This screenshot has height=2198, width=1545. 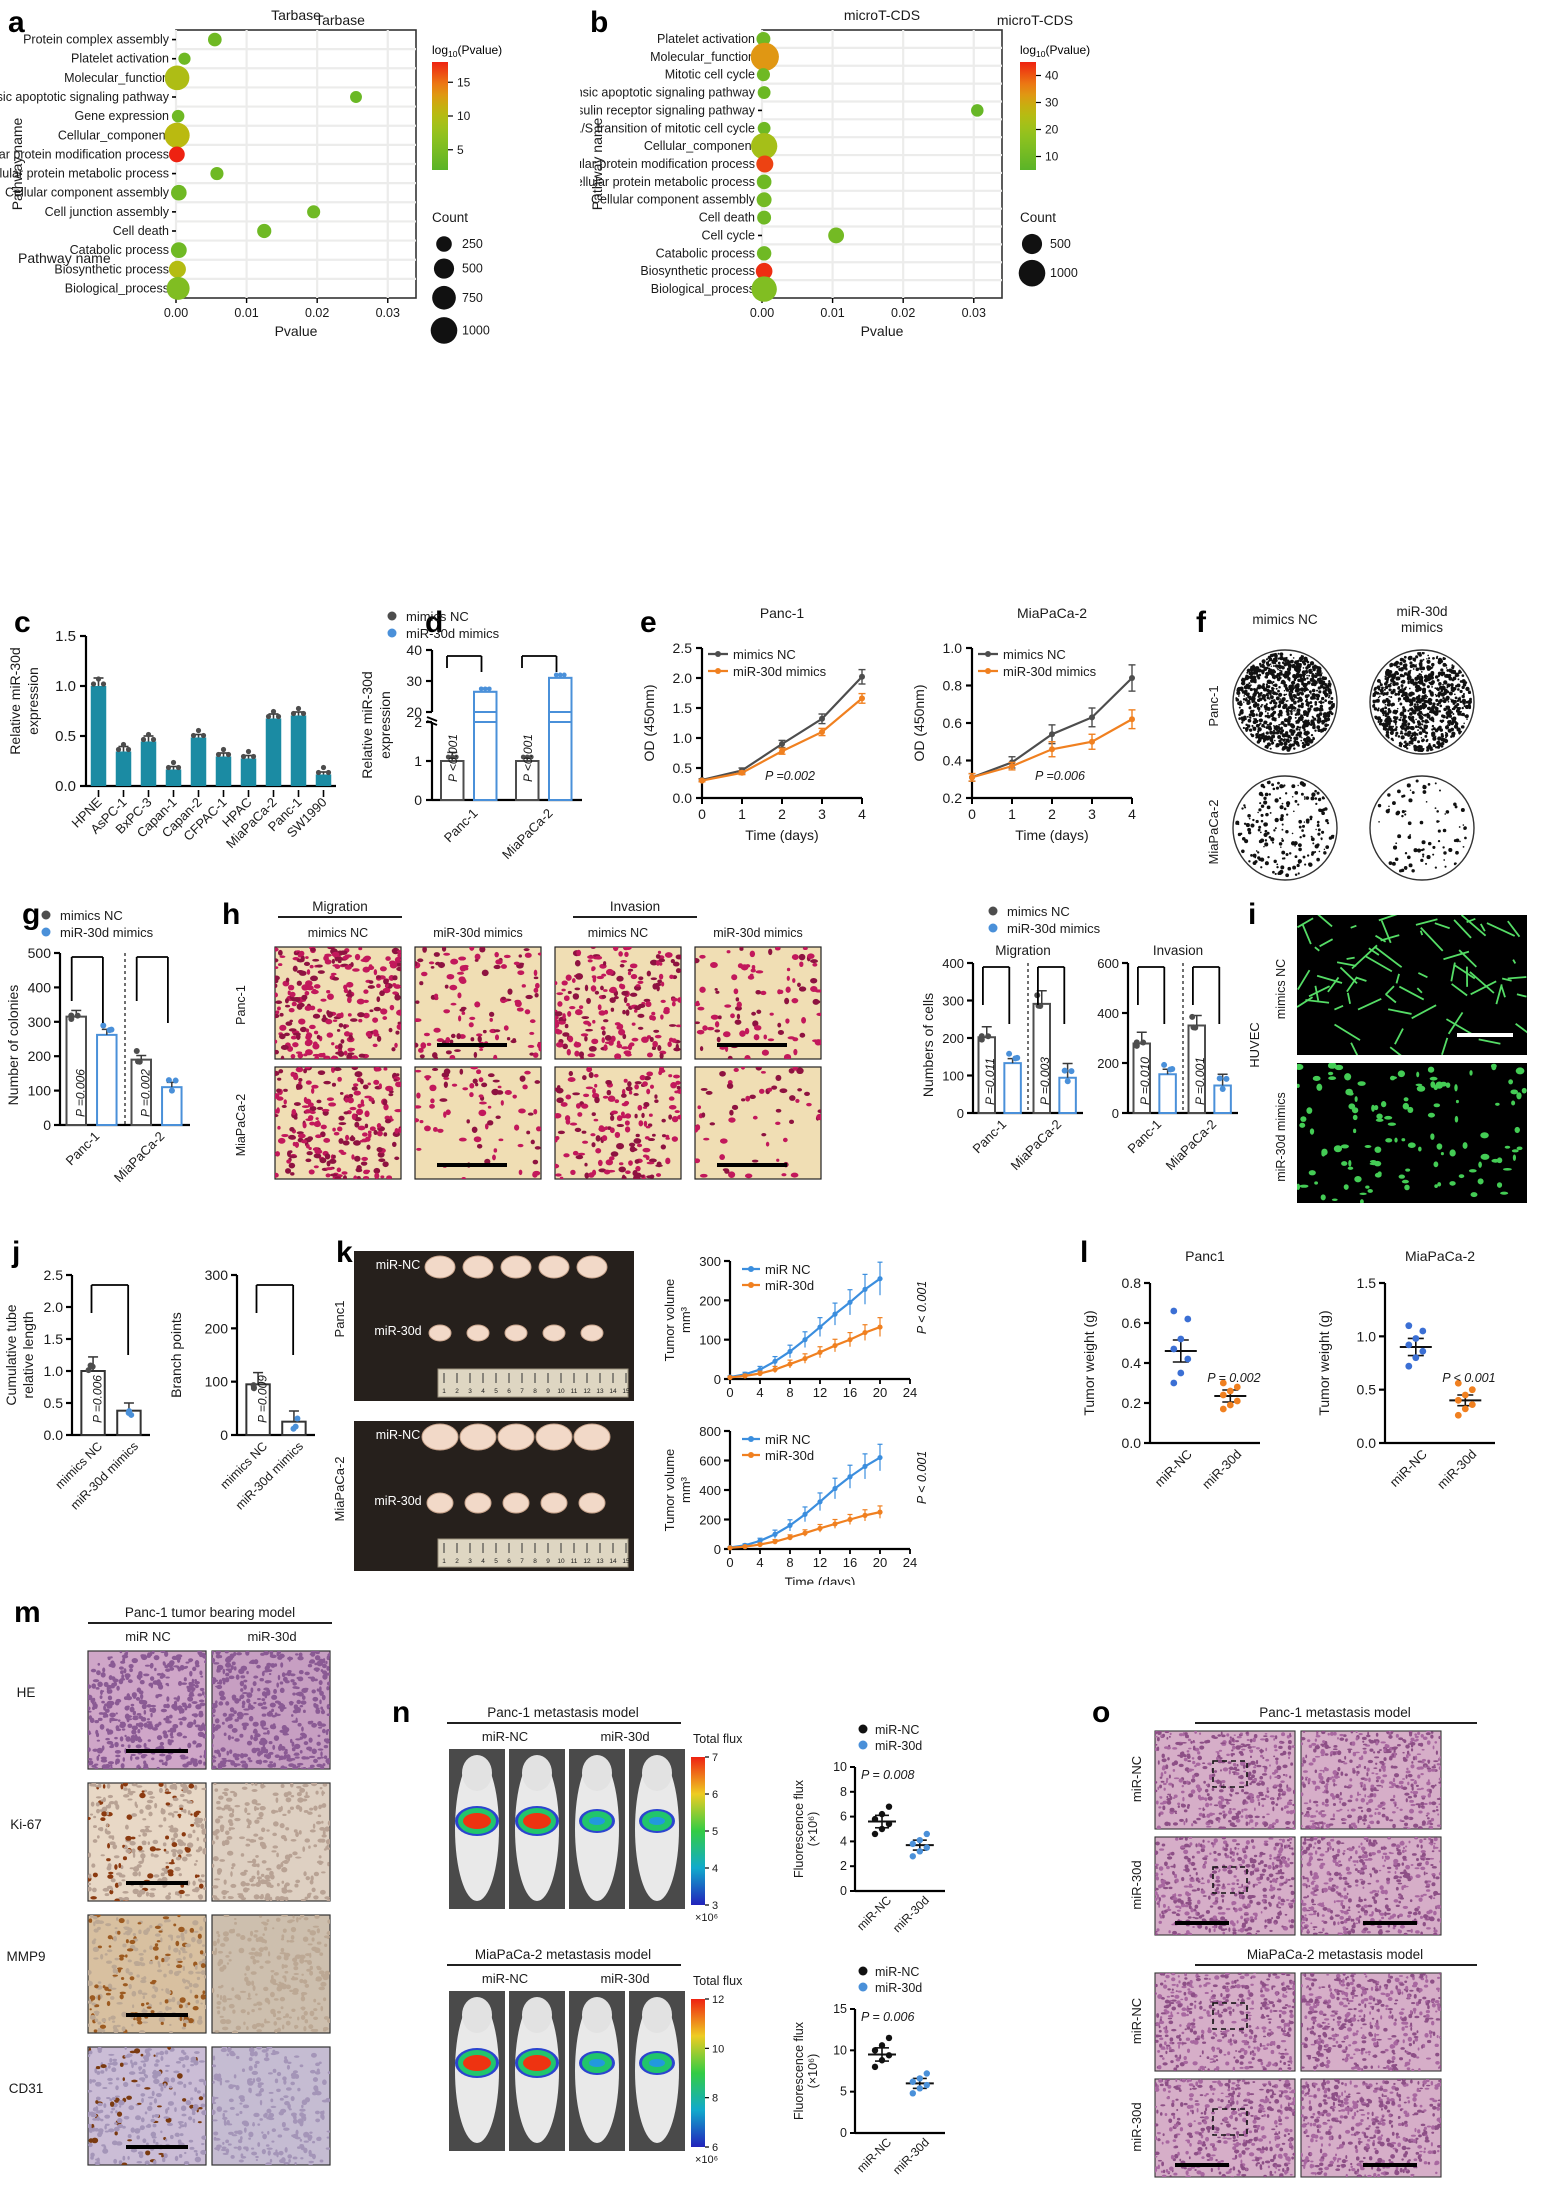 I want to click on row-label: MiaPaCa-2, so click(x=339, y=1488).